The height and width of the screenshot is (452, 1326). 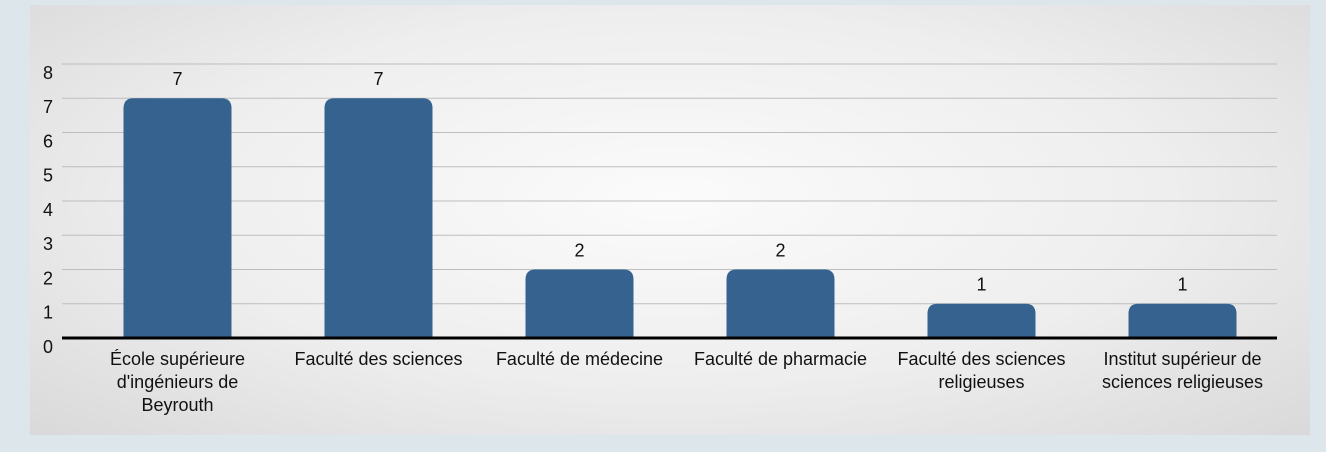 What do you see at coordinates (48, 278) in the screenshot?
I see `y-tick-label: 2` at bounding box center [48, 278].